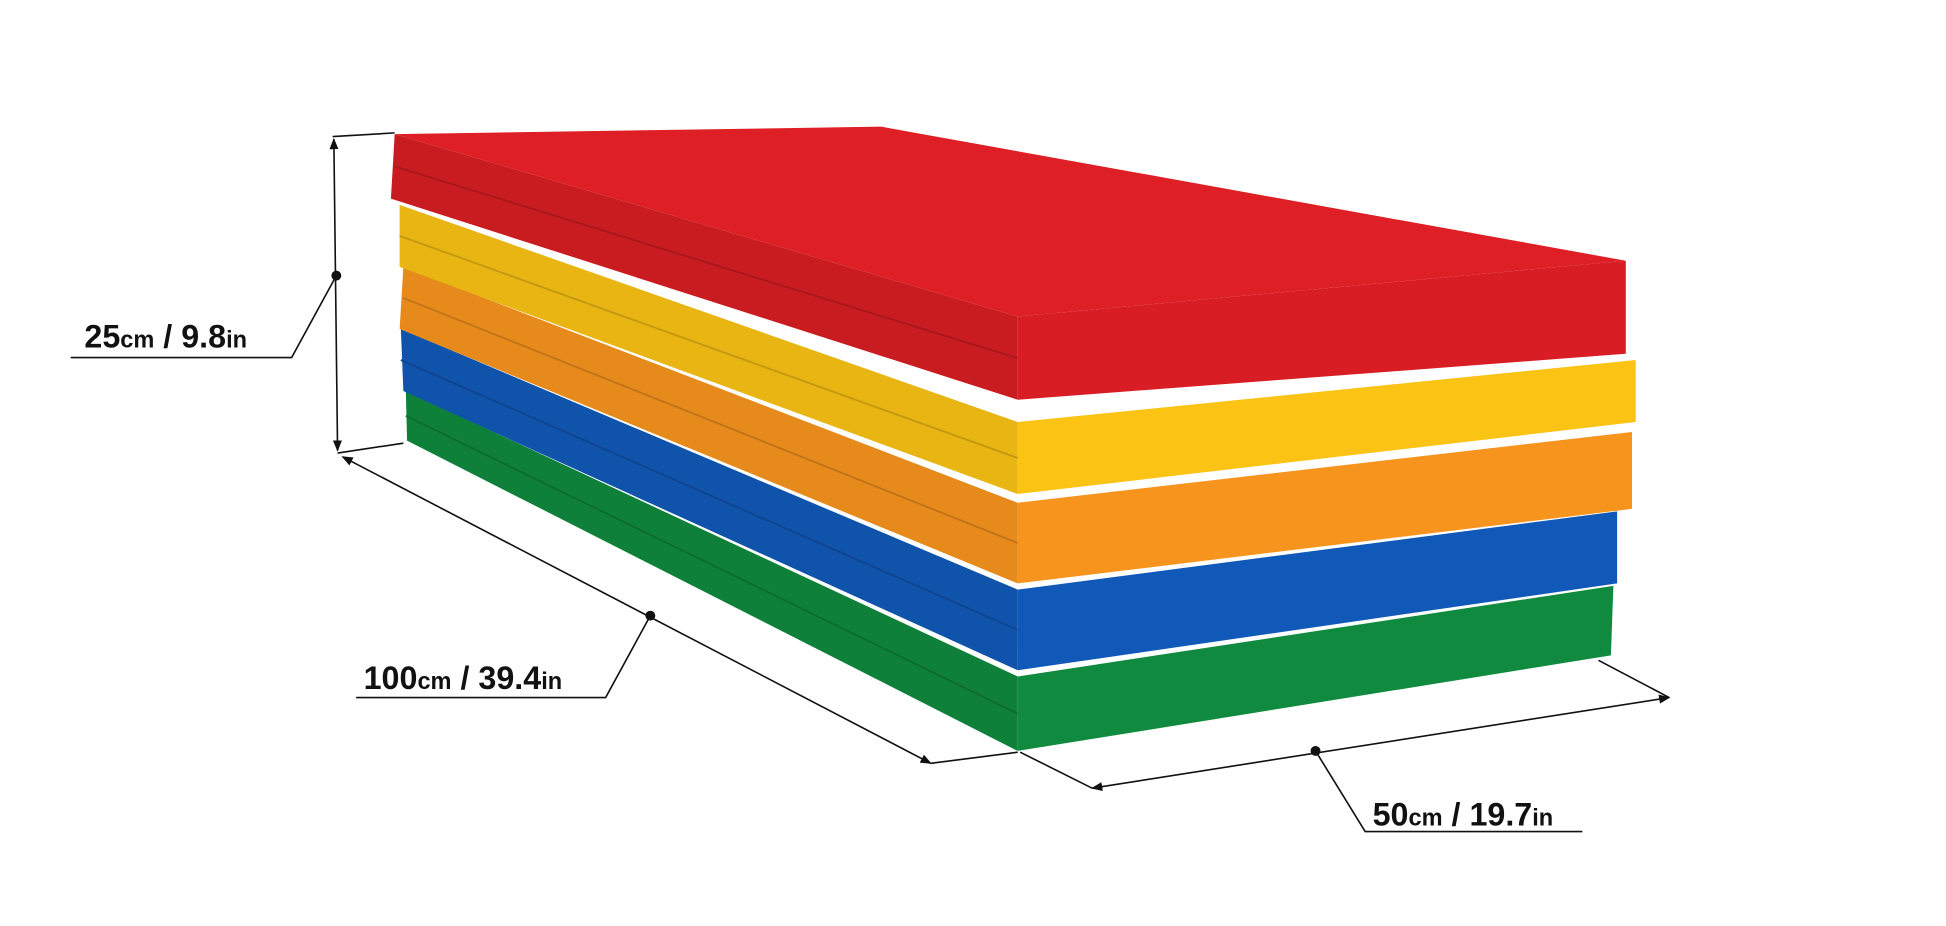 This screenshot has width=1946, height=926. I want to click on height-label: 25cm / 9.8in, so click(165, 337).